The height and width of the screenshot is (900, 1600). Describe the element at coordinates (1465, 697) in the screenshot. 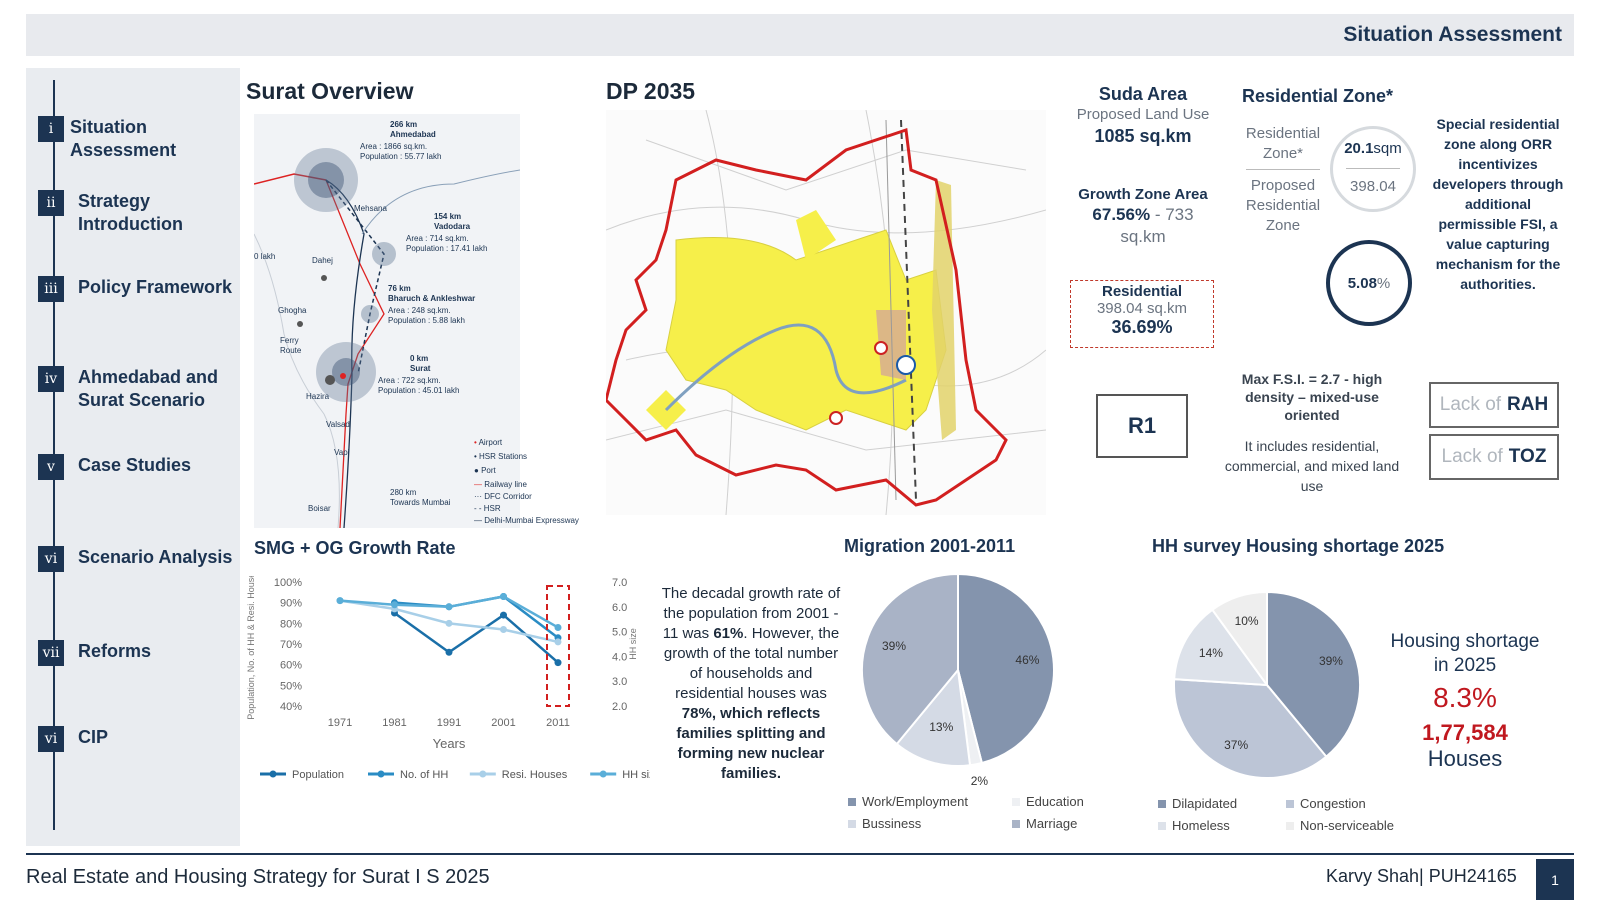

I see `housing-shortage-pct: 8.3%` at that location.